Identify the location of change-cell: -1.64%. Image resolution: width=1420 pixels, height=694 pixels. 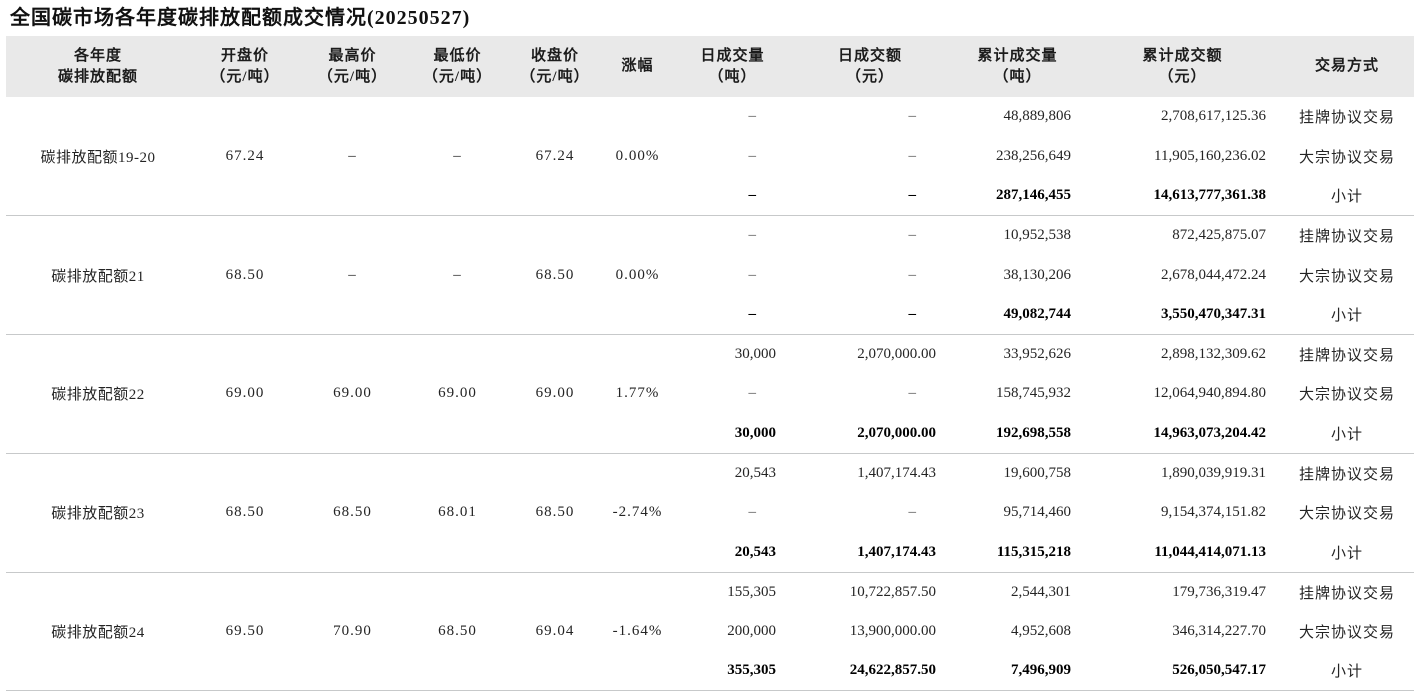
(637, 631).